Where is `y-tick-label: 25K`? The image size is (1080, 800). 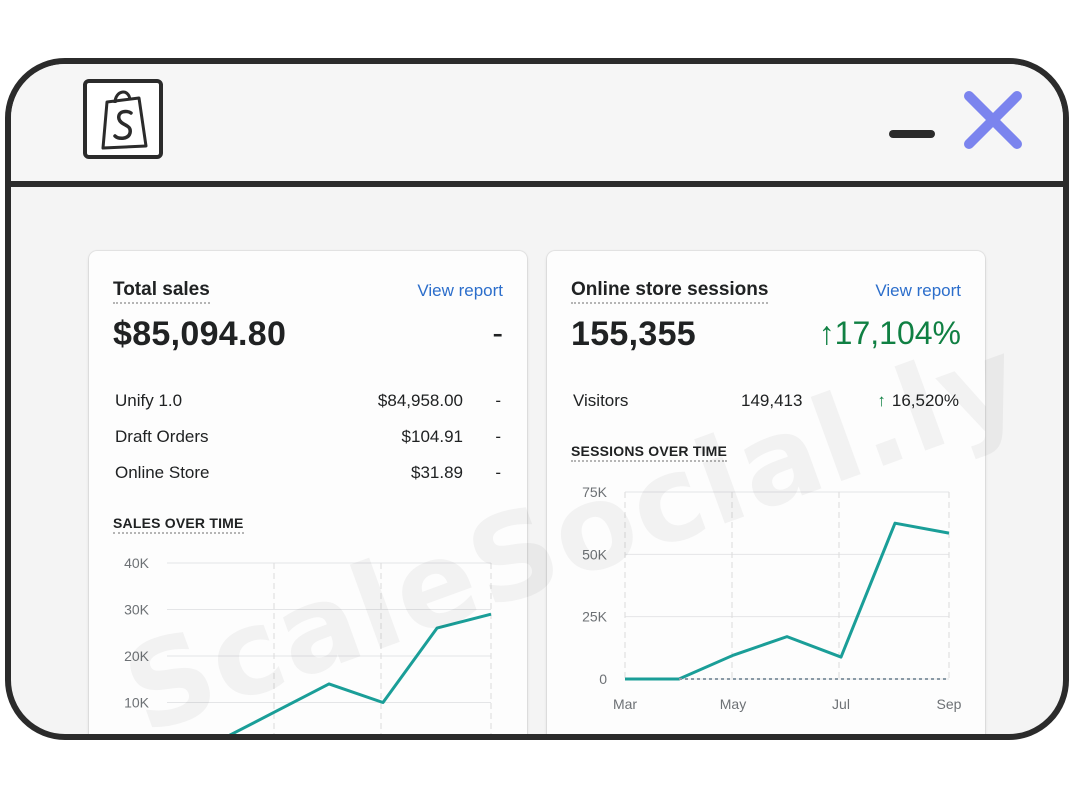 y-tick-label: 25K is located at coordinates (595, 617).